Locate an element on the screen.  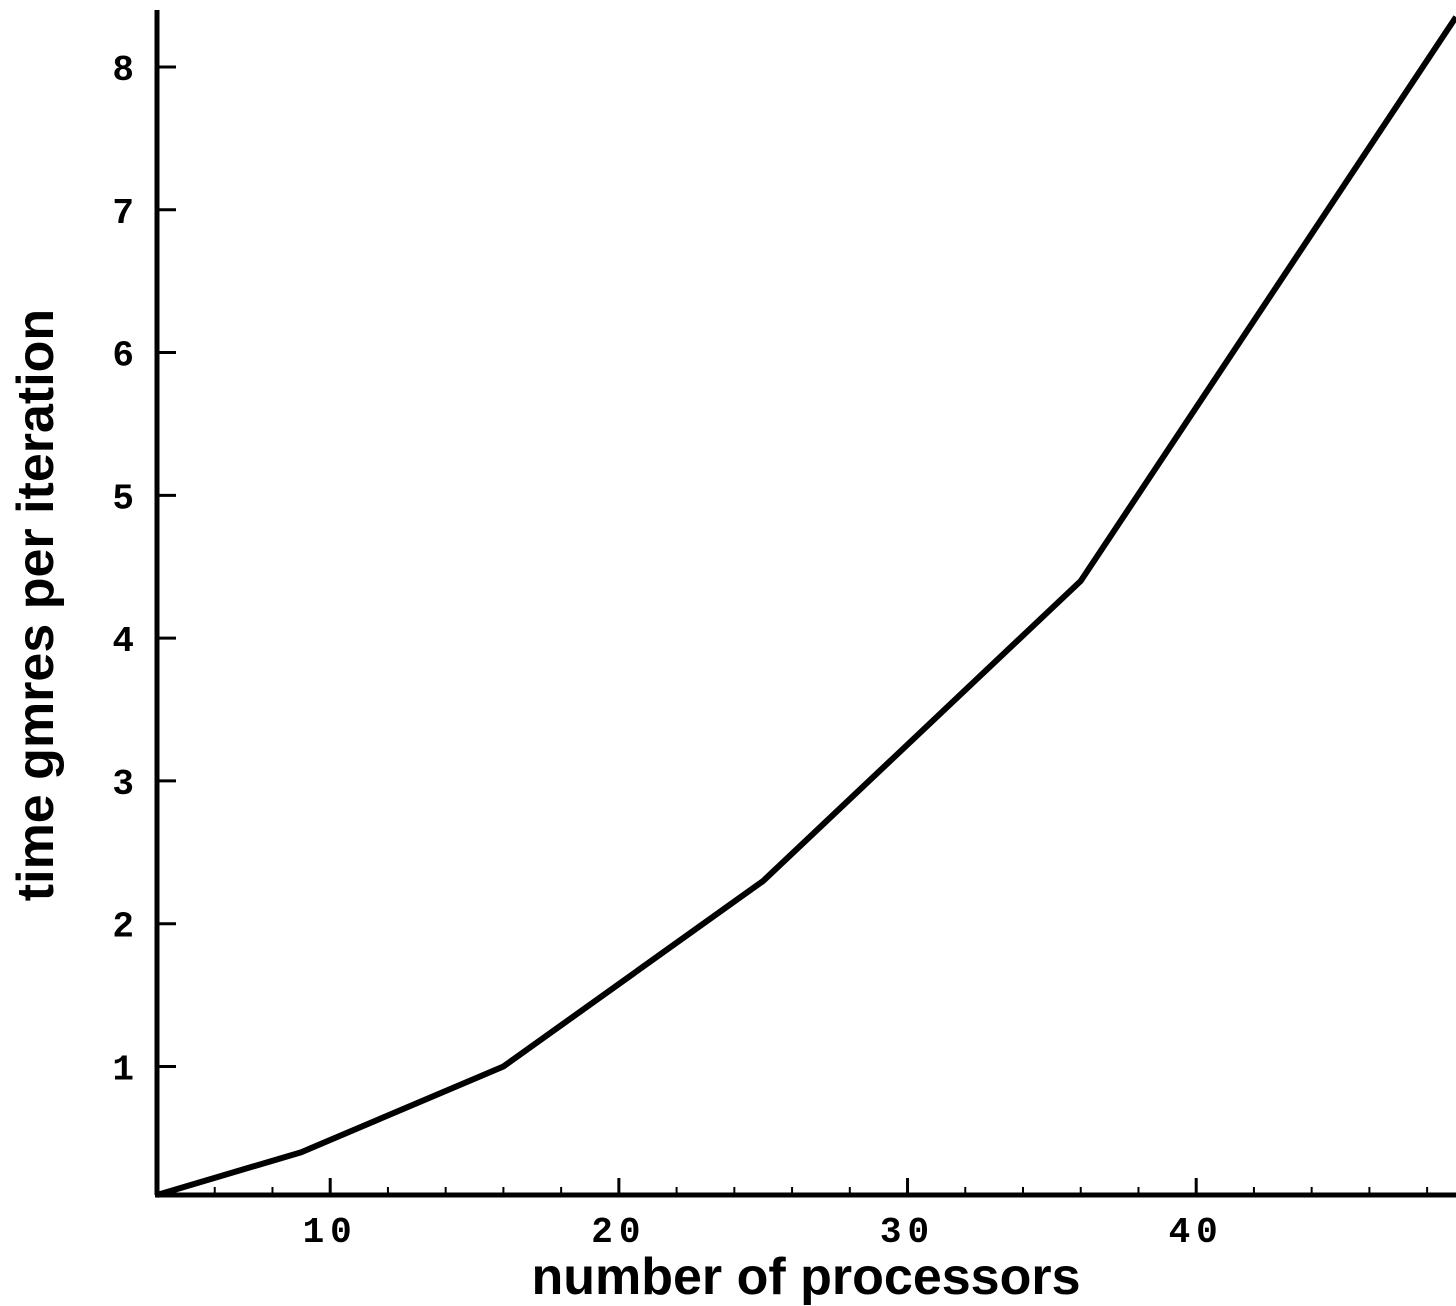
y-axis-title: time gmres per iteration is located at coordinates (36, 605).